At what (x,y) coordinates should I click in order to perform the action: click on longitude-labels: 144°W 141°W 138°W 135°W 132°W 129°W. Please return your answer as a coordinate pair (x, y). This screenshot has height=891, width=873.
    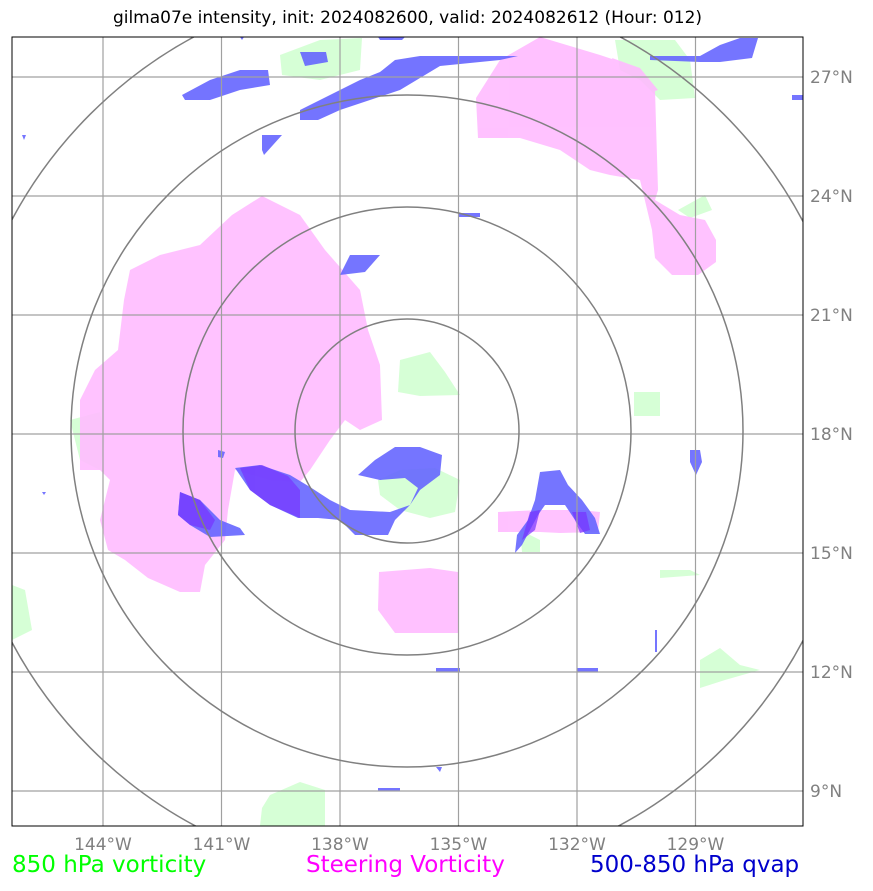
    Looking at the image, I should click on (399, 845).